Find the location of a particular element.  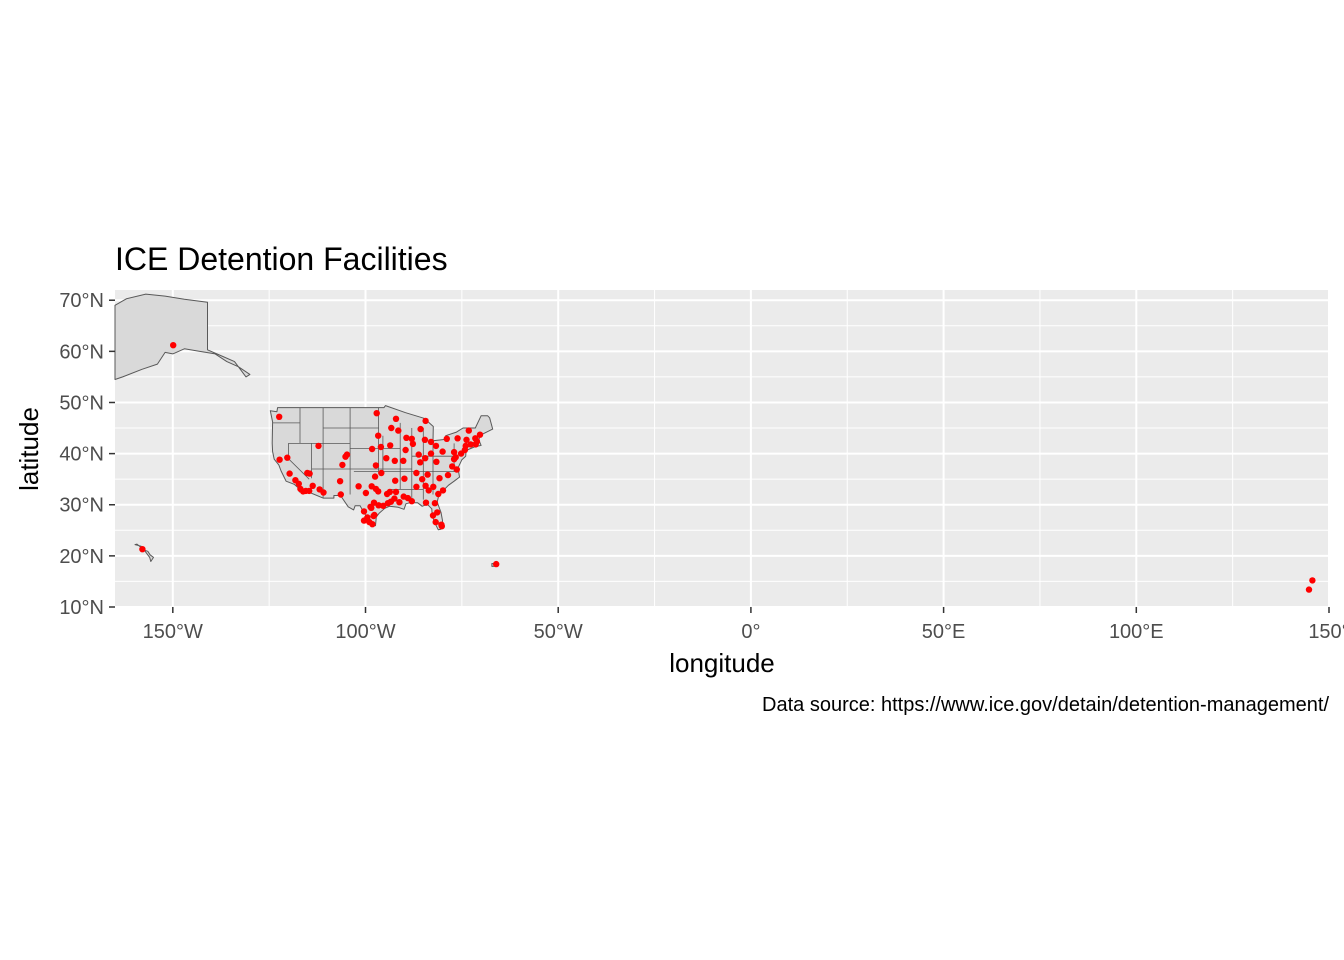

x-axis: 150°W 100°W 50°W 0° 50°E 100°E 150° is located at coordinates (743, 625).